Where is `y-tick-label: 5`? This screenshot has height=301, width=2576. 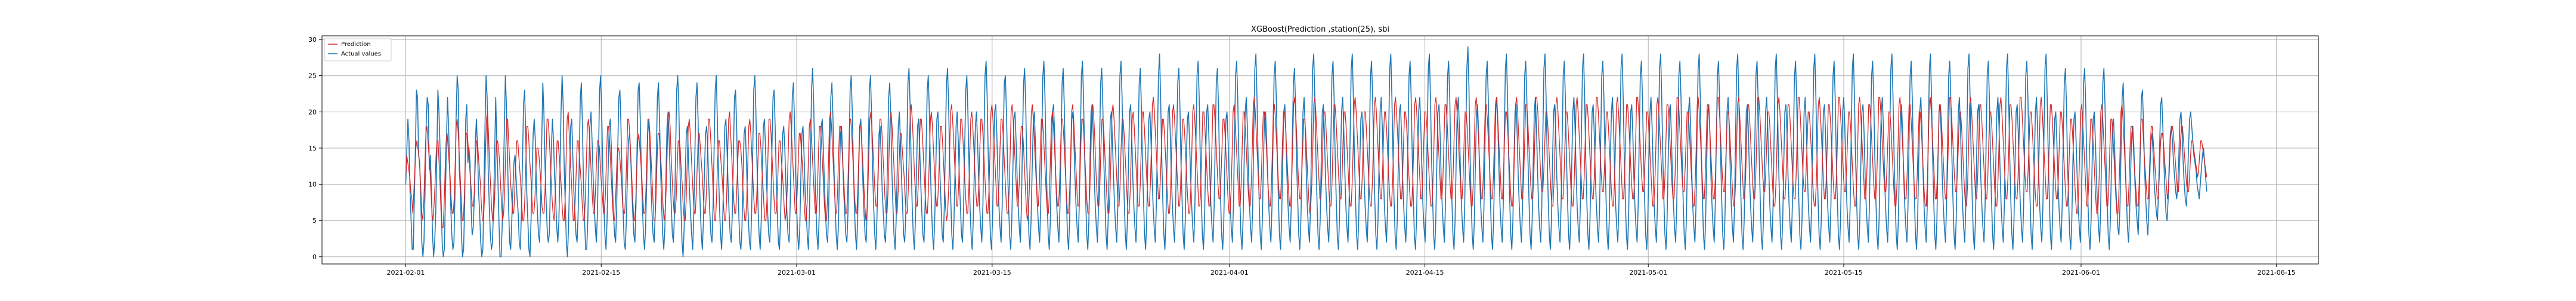
y-tick-label: 5 is located at coordinates (315, 221).